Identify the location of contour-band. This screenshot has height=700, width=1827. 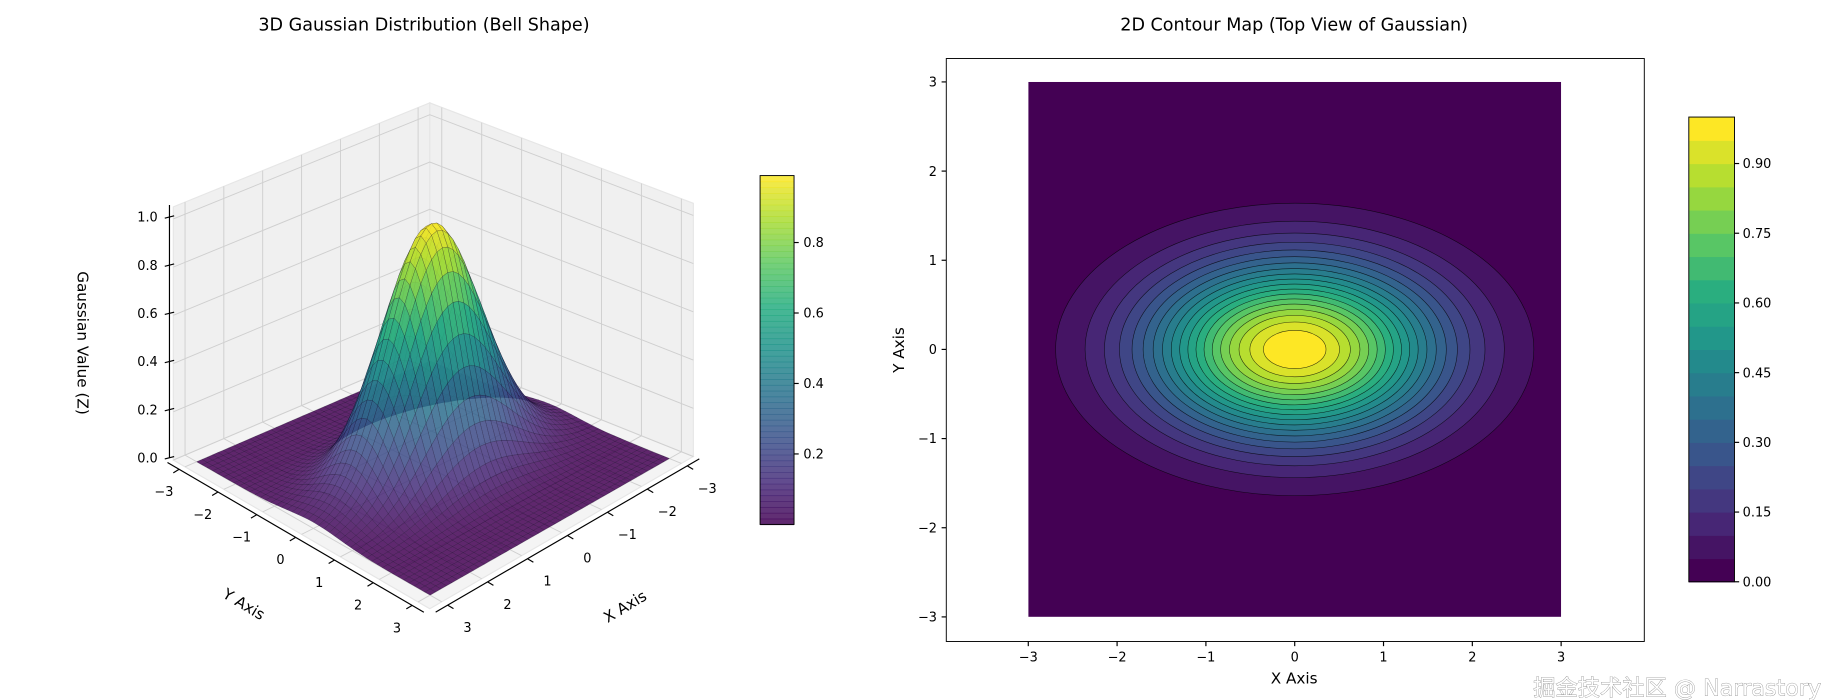
(1295, 349).